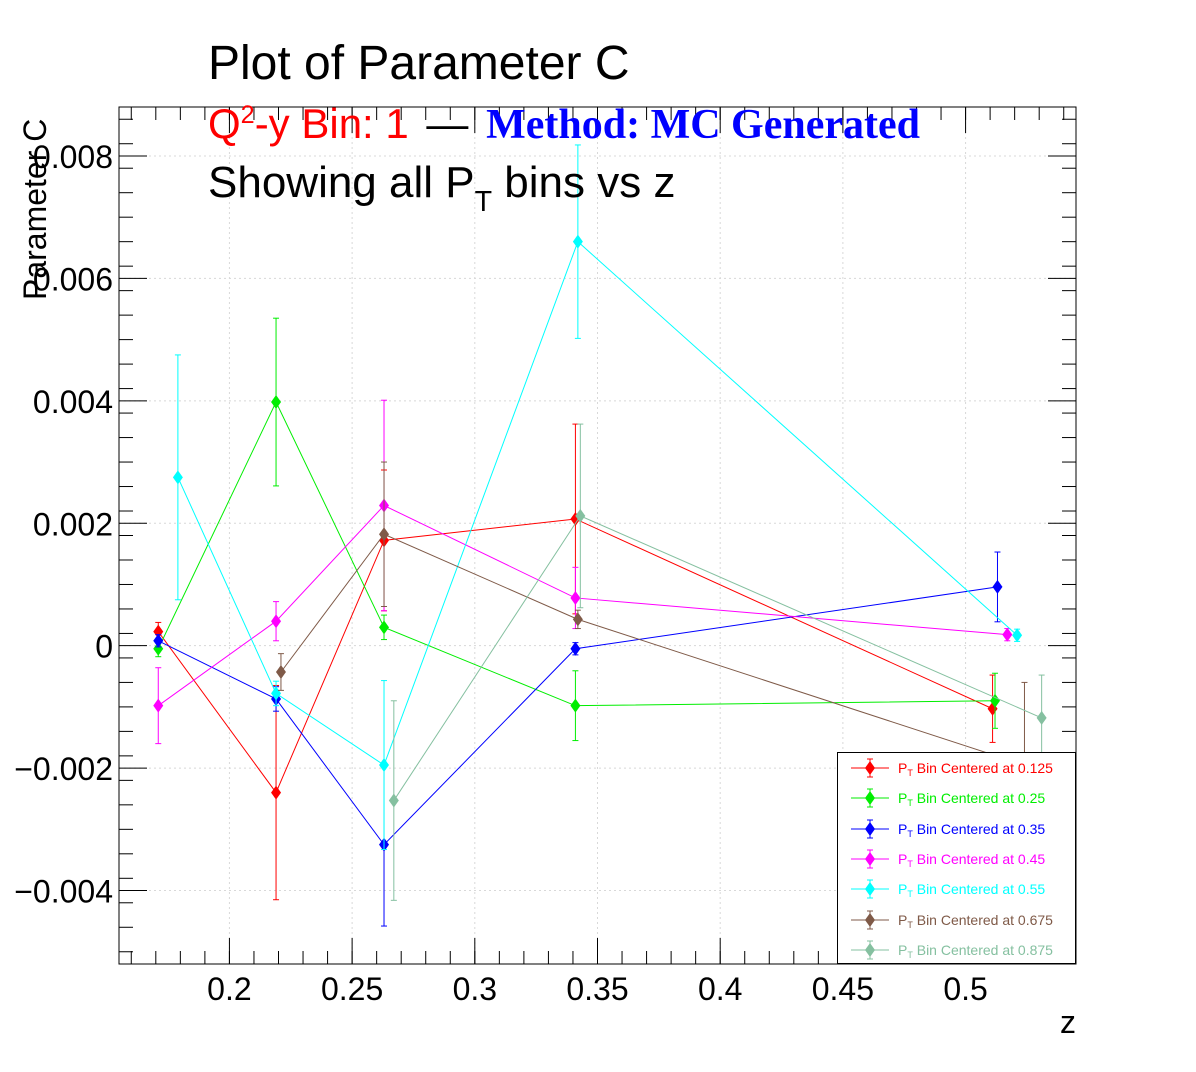  What do you see at coordinates (843, 989) in the screenshot?
I see `x-tick-label: 0.45` at bounding box center [843, 989].